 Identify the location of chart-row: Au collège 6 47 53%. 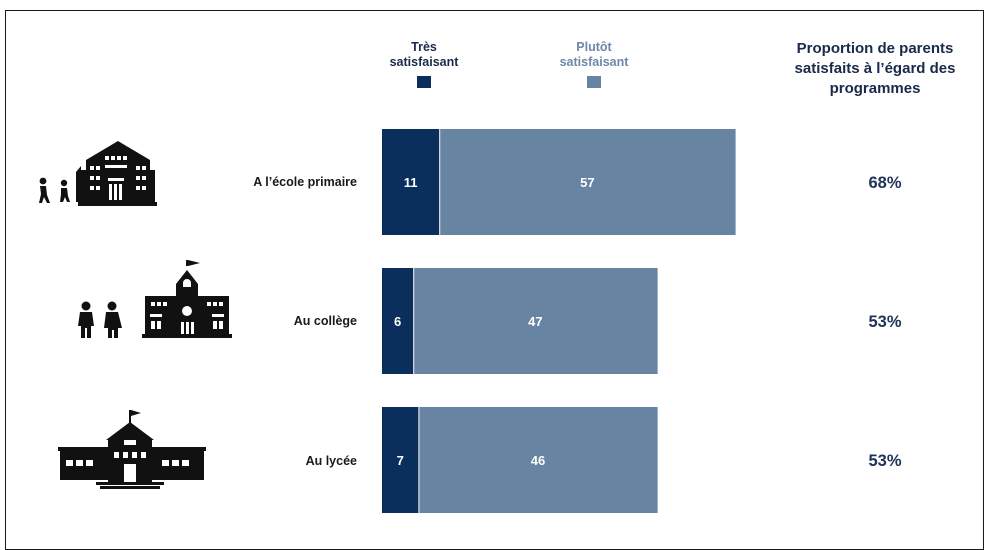
(598, 321).